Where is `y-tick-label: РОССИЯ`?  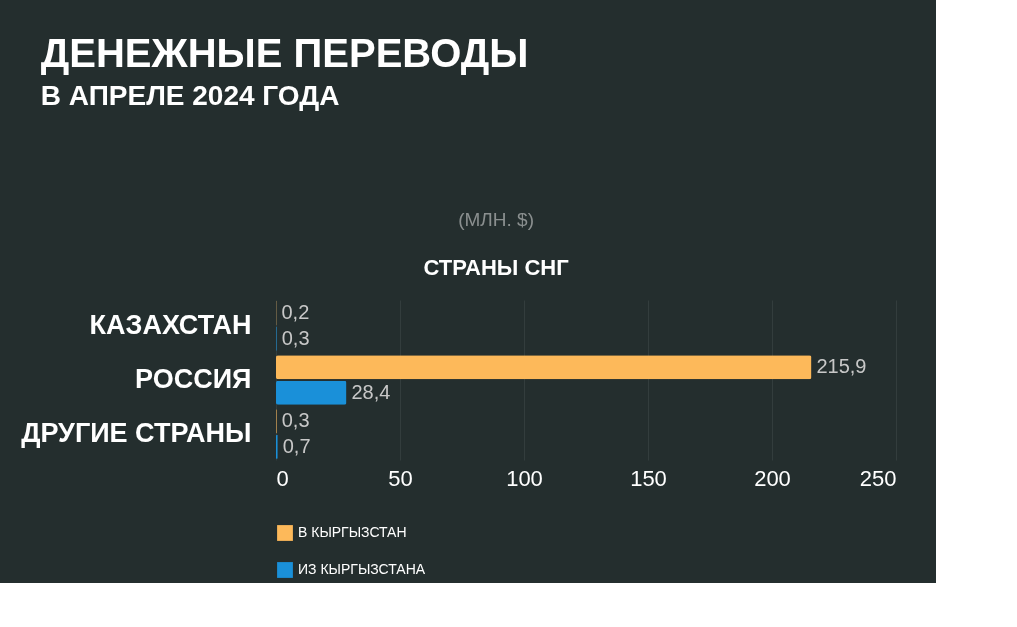 y-tick-label: РОССИЯ is located at coordinates (193, 379).